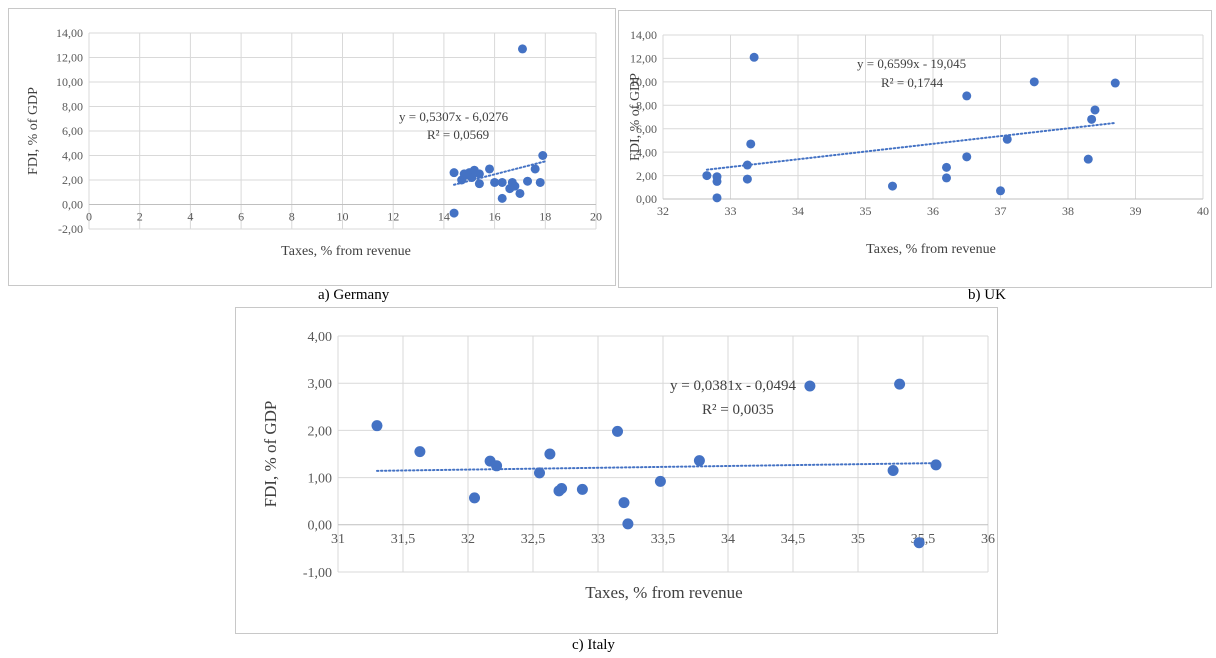 Image resolution: width=1216 pixels, height=658 pixels. I want to click on italy-r-squared: R² = 0,0035, so click(738, 410).